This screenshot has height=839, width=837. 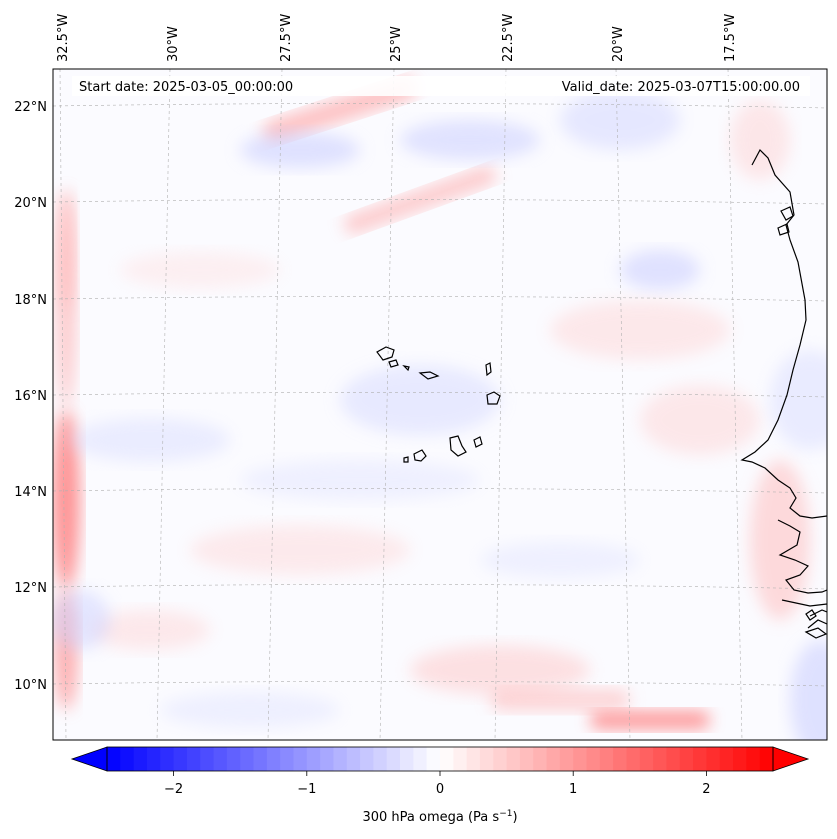 I want to click on lon-label: 25°W, so click(x=396, y=44).